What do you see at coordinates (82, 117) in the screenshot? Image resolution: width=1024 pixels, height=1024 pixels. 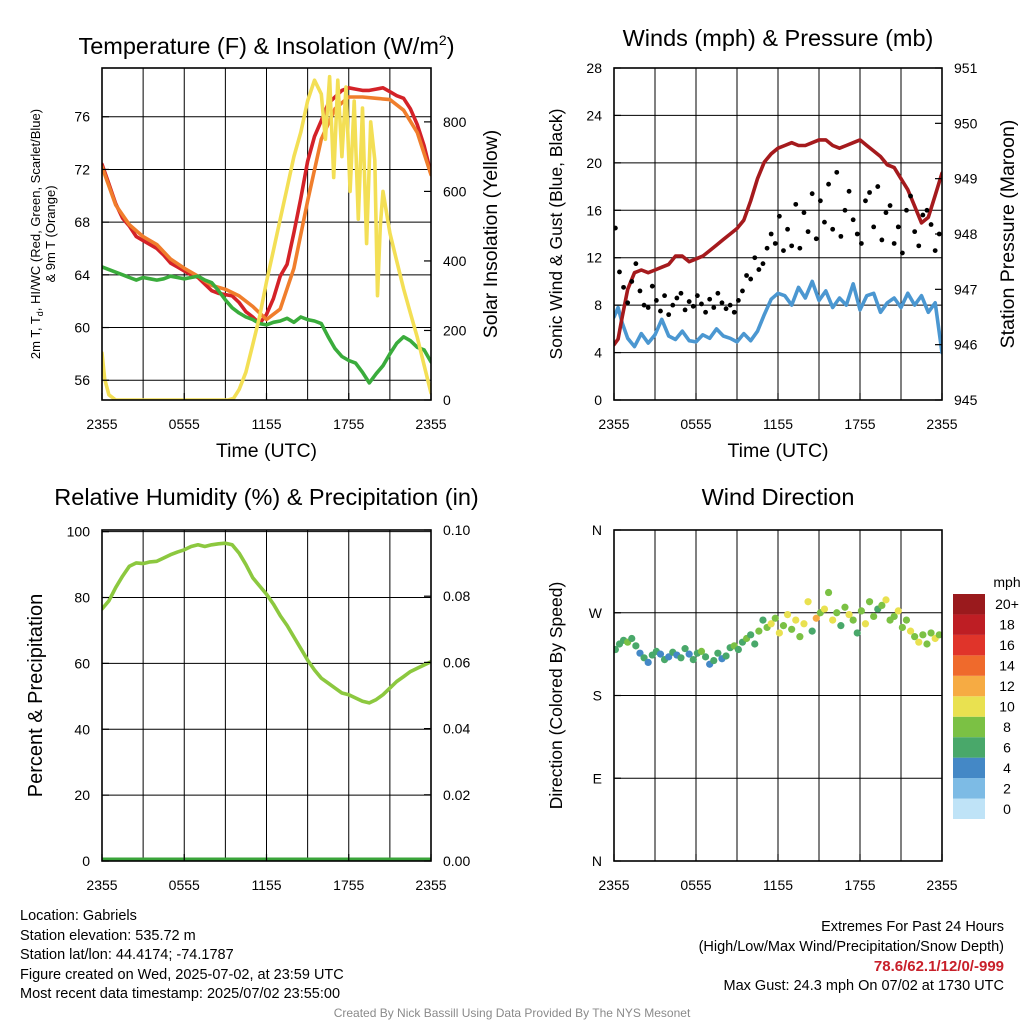 I see `y-tick-label: 76` at bounding box center [82, 117].